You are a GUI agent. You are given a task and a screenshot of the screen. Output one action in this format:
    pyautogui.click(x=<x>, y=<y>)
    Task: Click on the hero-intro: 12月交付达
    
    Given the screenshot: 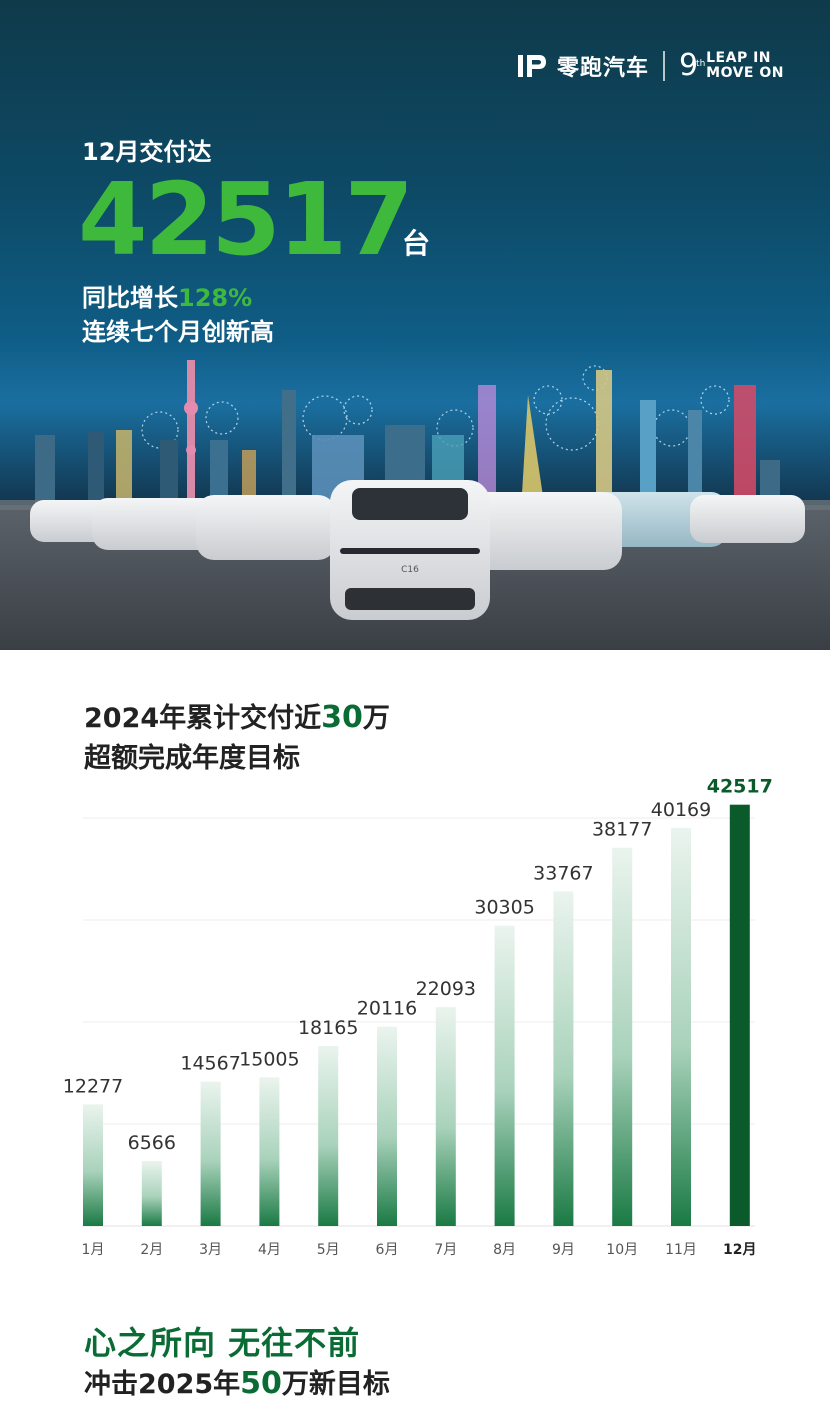 What is the action you would take?
    pyautogui.click(x=147, y=152)
    